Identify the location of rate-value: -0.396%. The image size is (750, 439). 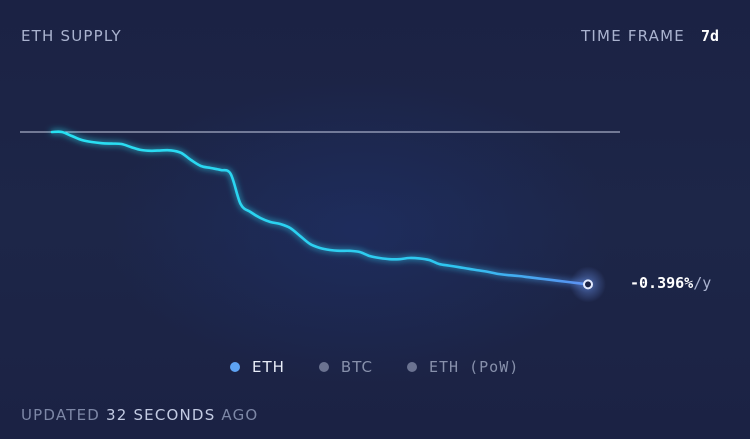
(662, 283).